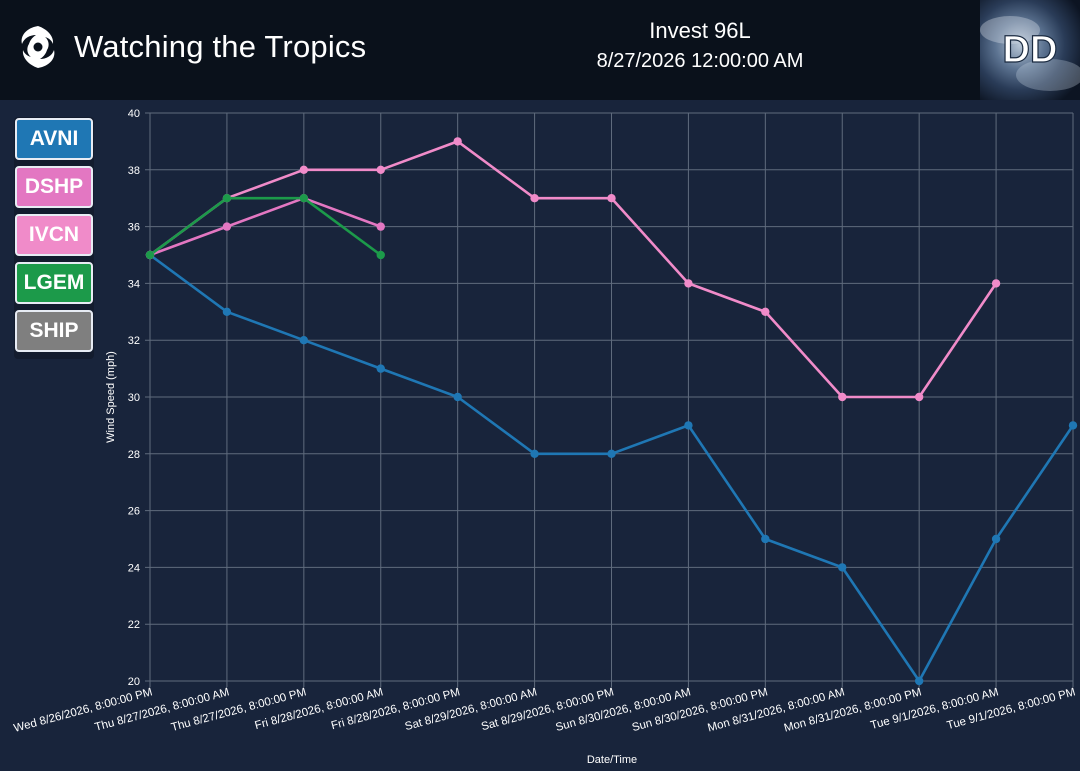 This screenshot has width=1080, height=771. I want to click on y-tick-label: 24, so click(134, 568).